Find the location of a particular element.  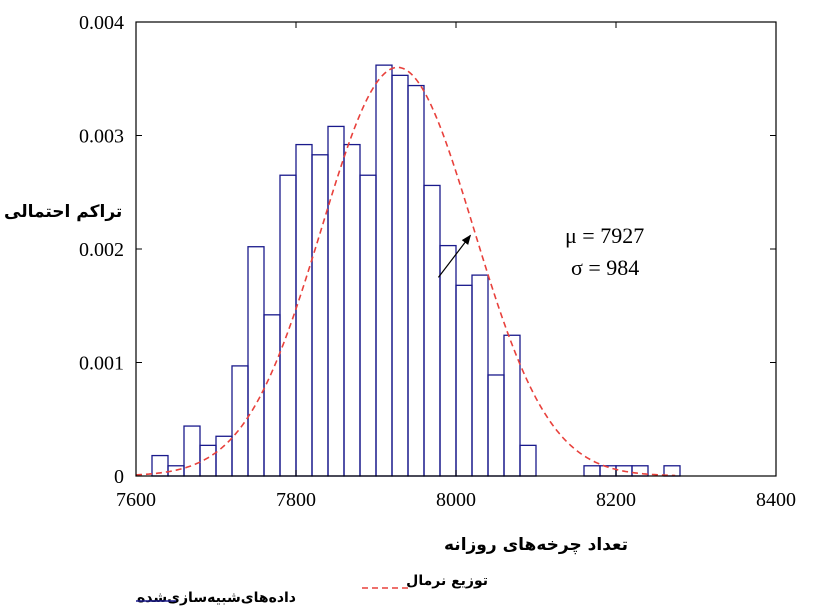

y-axis-tick-labels: 0 0.001 0.002 0.003 0.004 is located at coordinates (101, 250).